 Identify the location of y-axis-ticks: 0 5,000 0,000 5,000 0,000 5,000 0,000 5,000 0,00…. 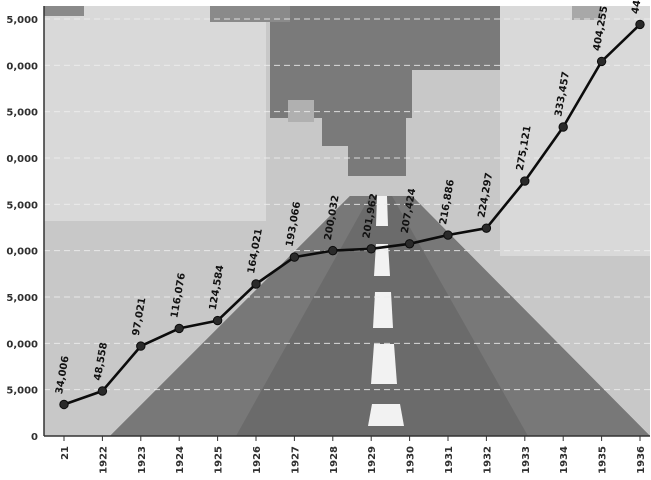
(22, 229).